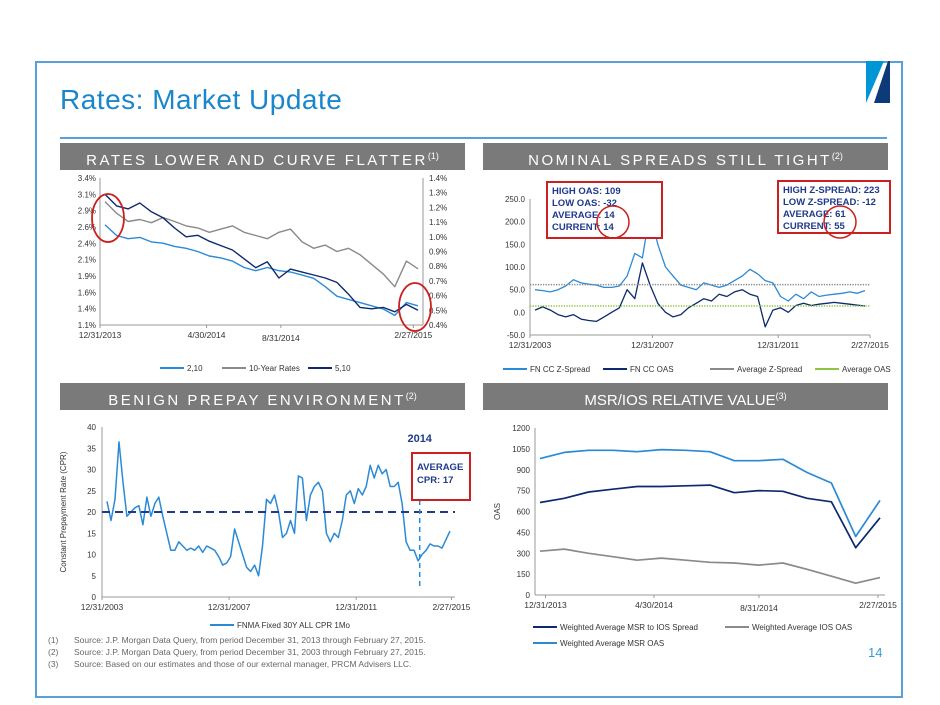 This screenshot has width=940, height=705. I want to click on y-tick-label: 600, so click(524, 512).